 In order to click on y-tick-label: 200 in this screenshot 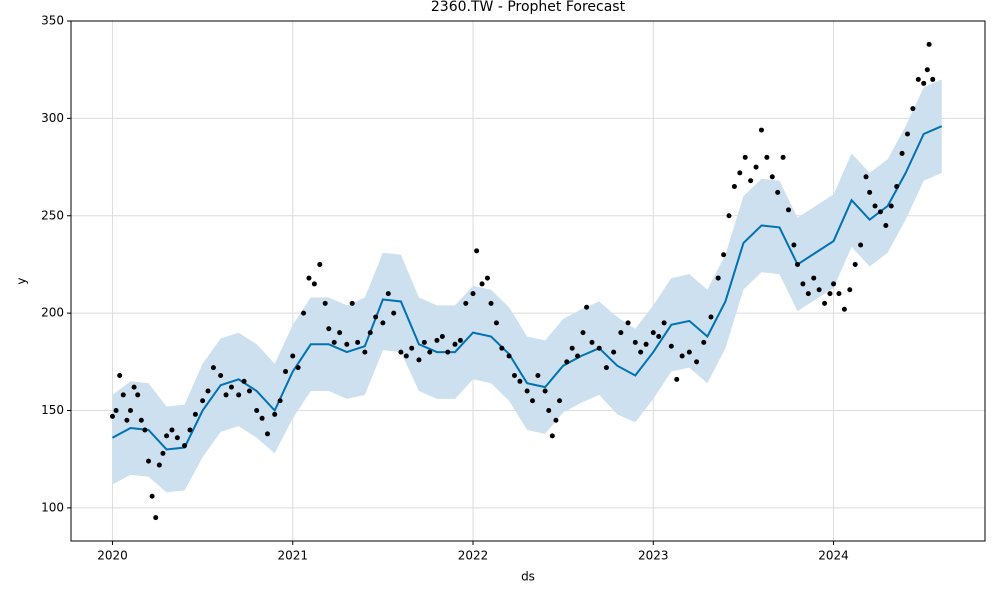, I will do `click(52, 313)`.